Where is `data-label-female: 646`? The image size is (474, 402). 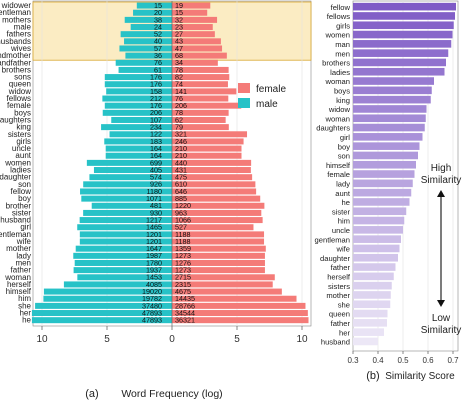 data-label-female: 646 is located at coordinates (181, 191).